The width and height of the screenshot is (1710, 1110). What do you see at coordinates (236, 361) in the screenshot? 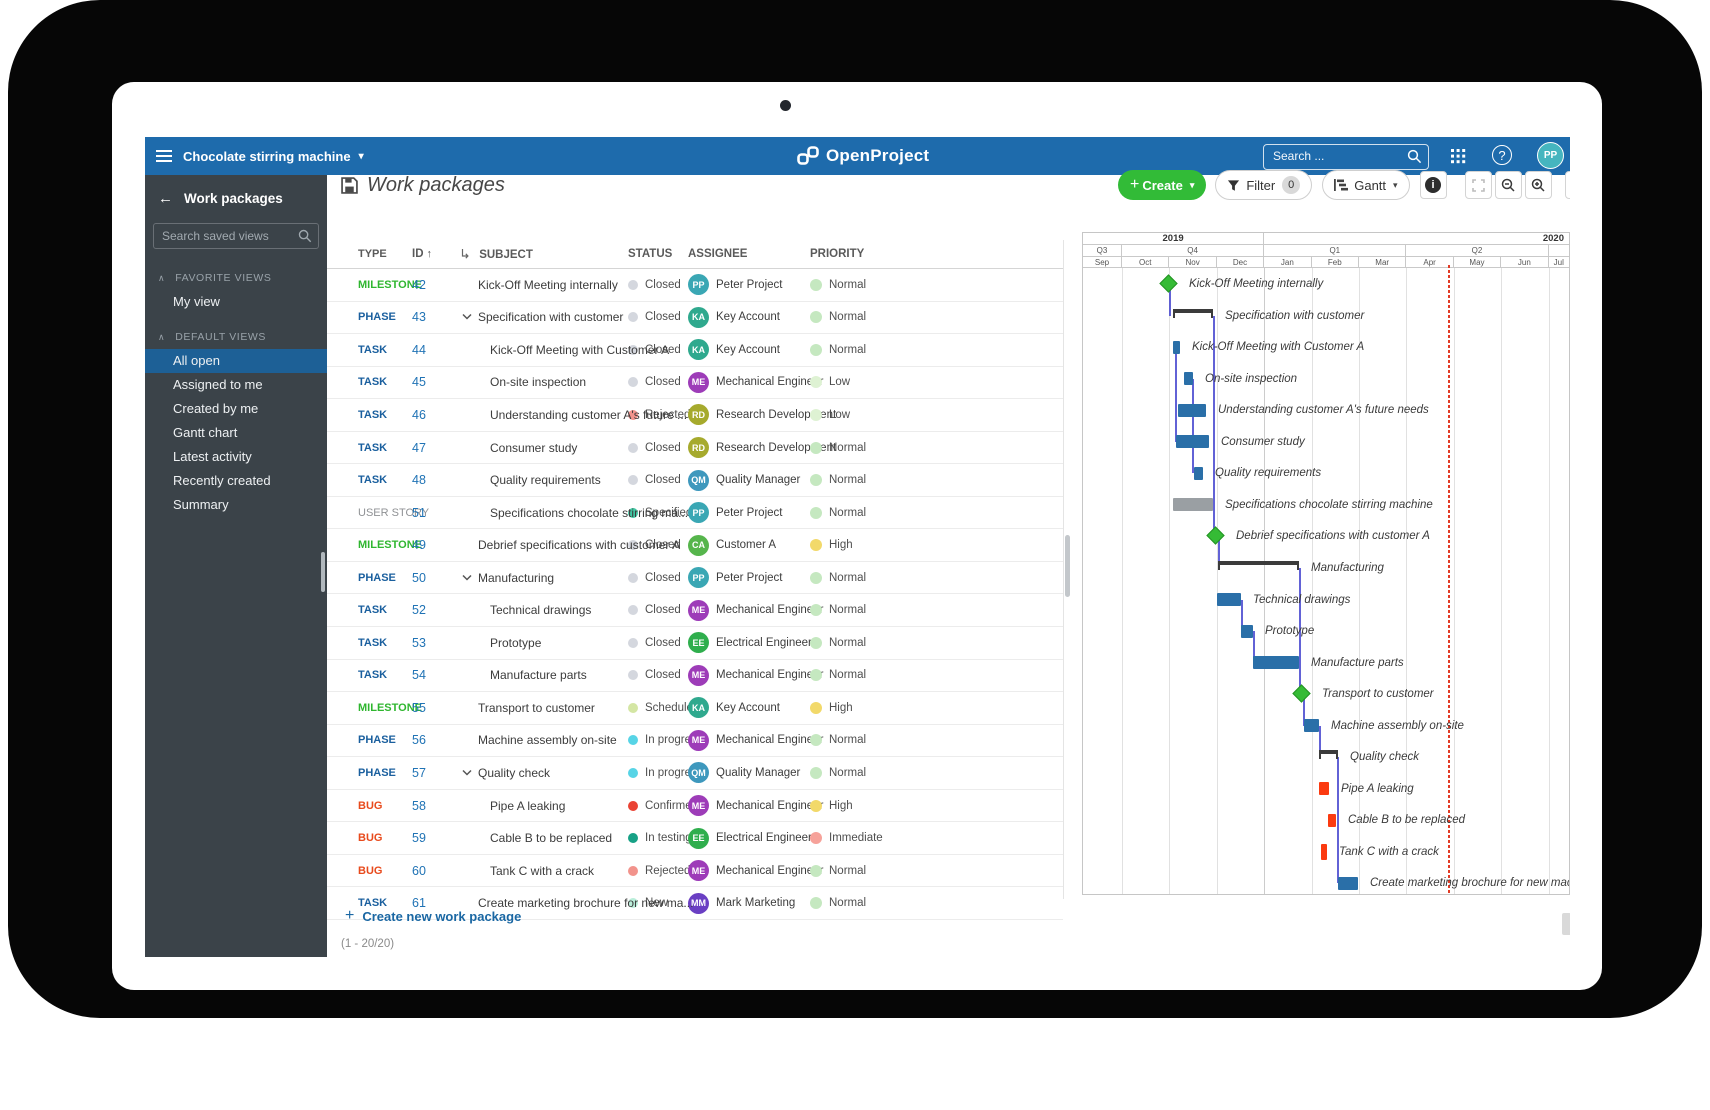
I see `sidebar-item-all-open: All open` at bounding box center [236, 361].